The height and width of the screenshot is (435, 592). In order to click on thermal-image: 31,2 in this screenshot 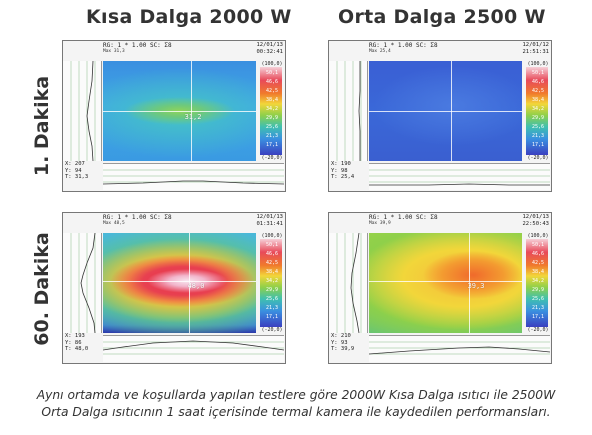, I will do `click(179, 111)`.